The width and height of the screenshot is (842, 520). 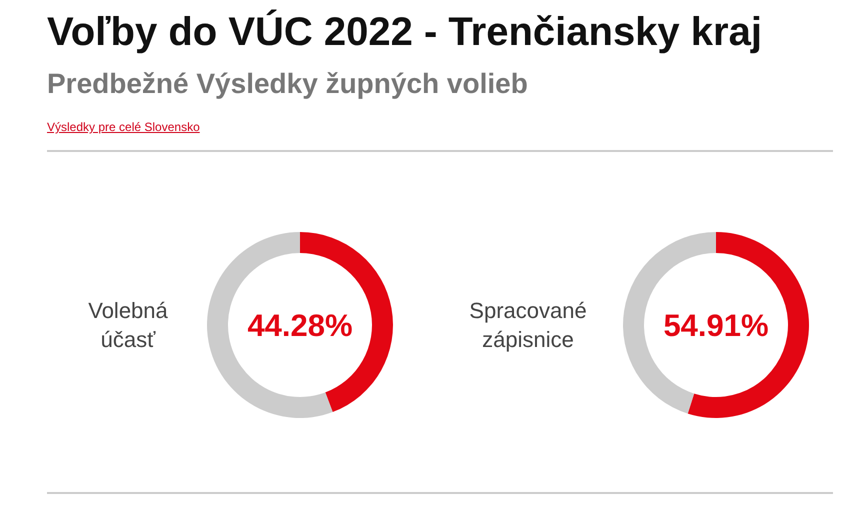 What do you see at coordinates (300, 325) in the screenshot?
I see `text: 44.28%` at bounding box center [300, 325].